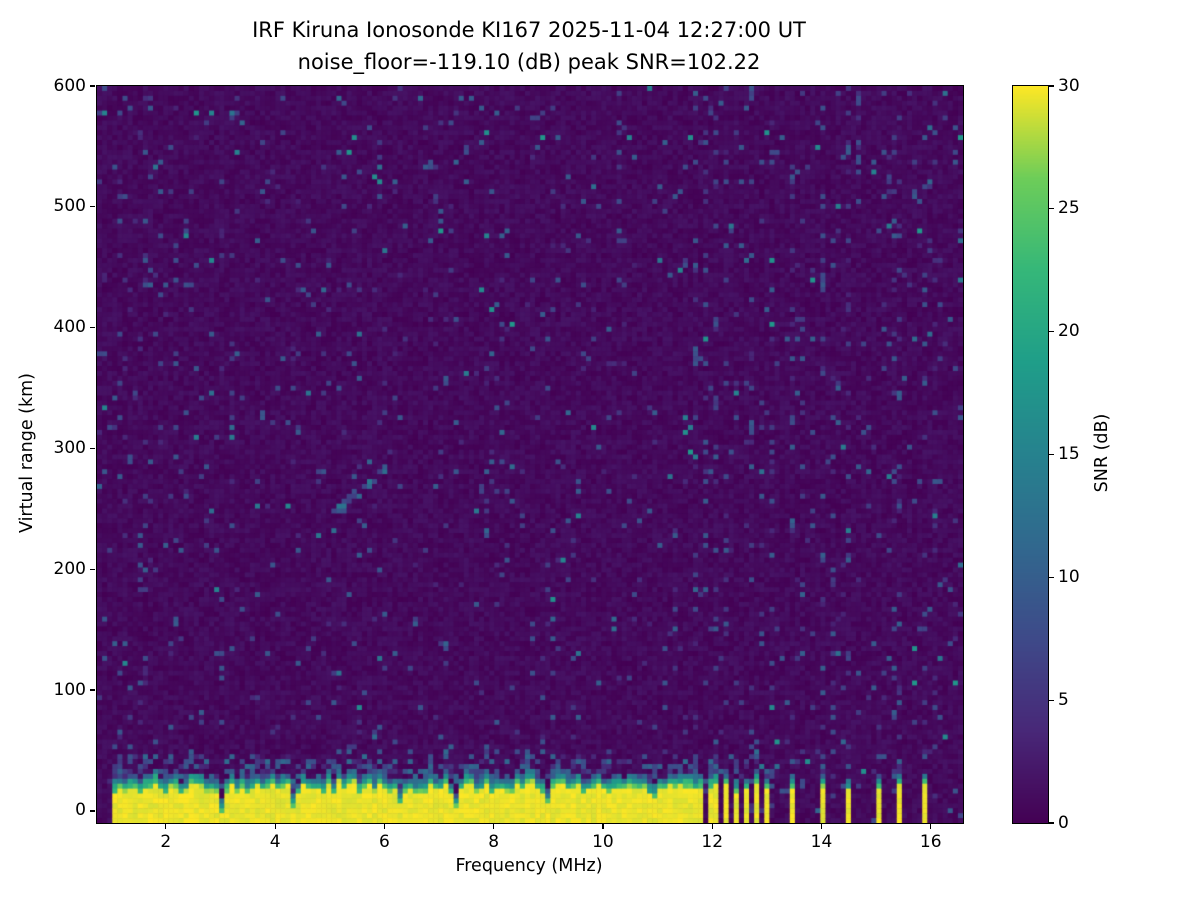  What do you see at coordinates (69, 447) in the screenshot?
I see `y-tick-label: 300` at bounding box center [69, 447].